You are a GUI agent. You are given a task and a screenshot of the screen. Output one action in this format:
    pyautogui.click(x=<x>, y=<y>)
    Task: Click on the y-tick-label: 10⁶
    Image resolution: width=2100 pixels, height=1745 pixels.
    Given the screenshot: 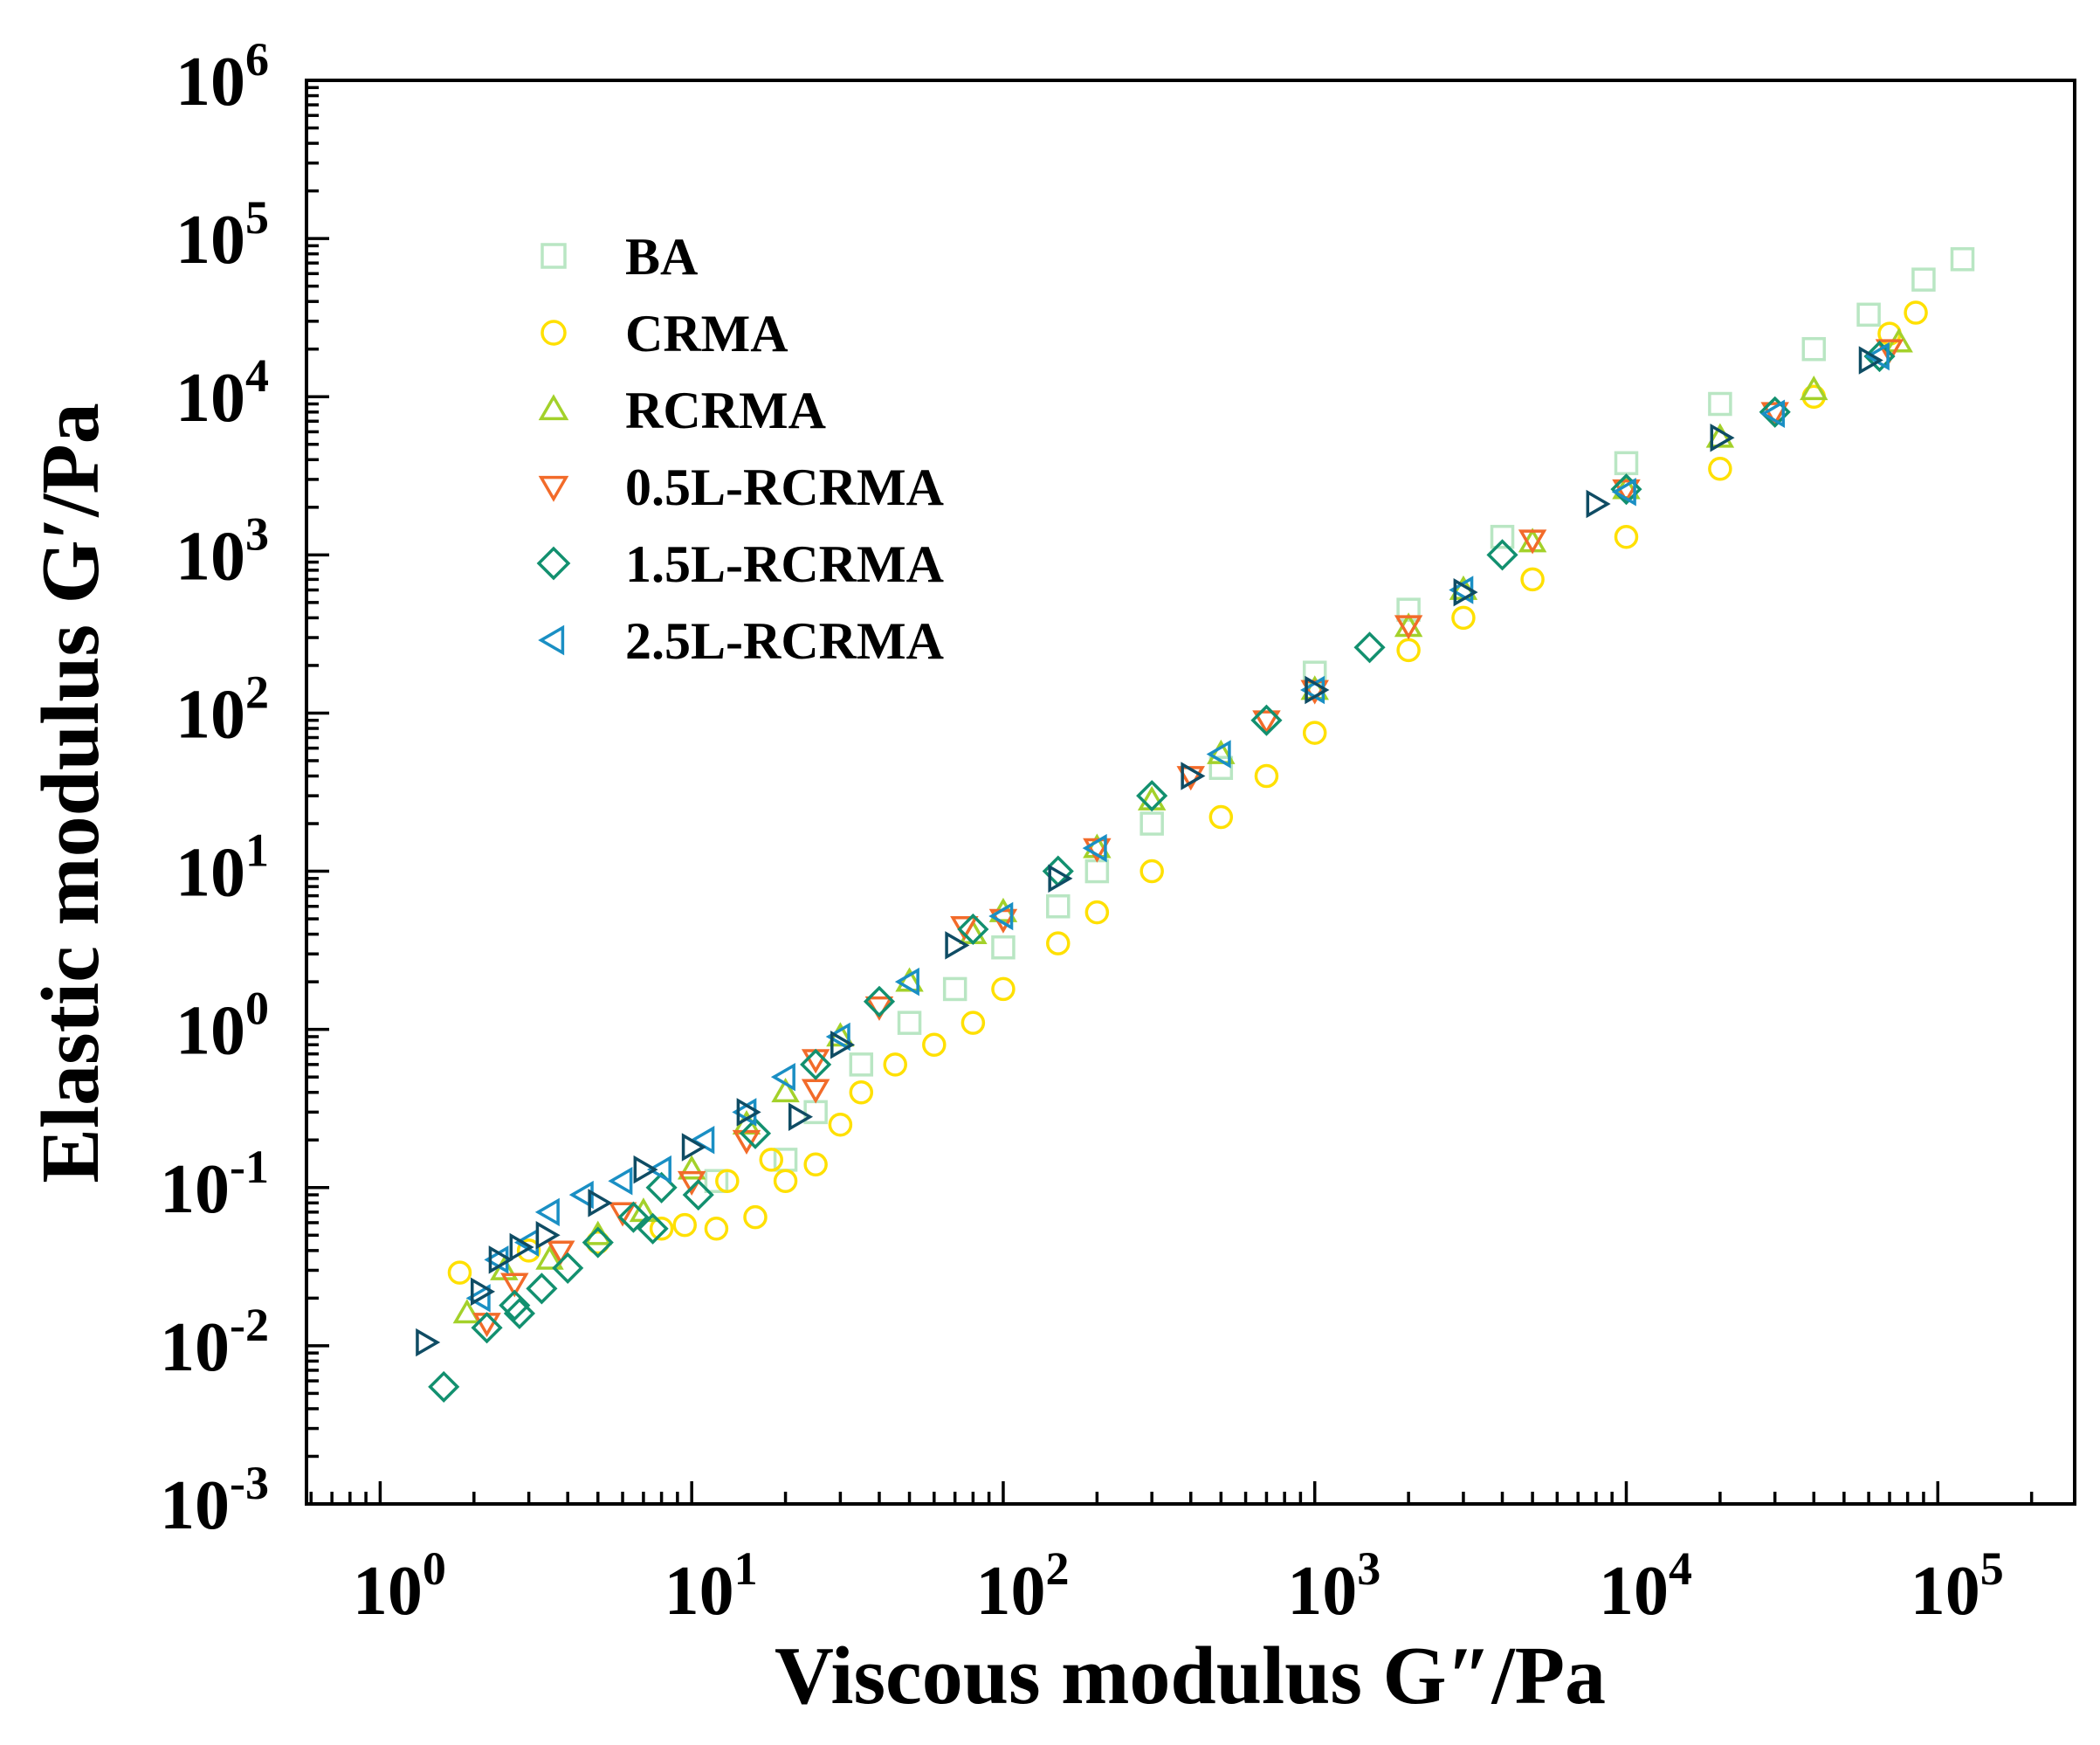 What is the action you would take?
    pyautogui.click(x=222, y=77)
    